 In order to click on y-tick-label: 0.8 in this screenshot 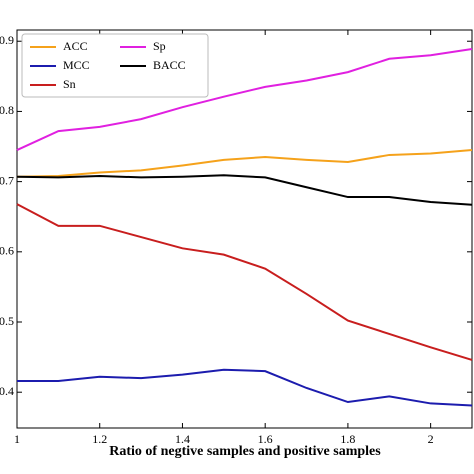, I will do `click(7, 110)`.